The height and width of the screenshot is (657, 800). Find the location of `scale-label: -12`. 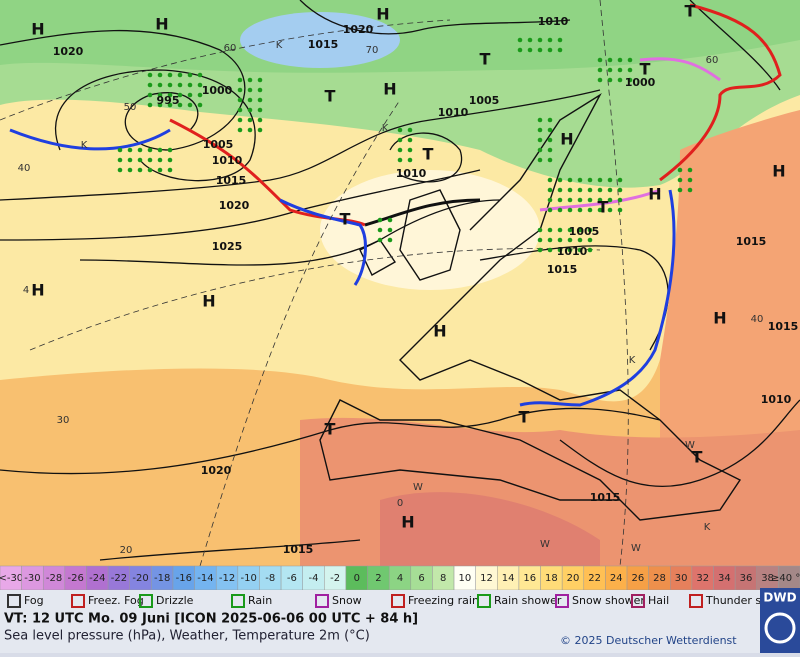

scale-label: -12 is located at coordinates (227, 578).